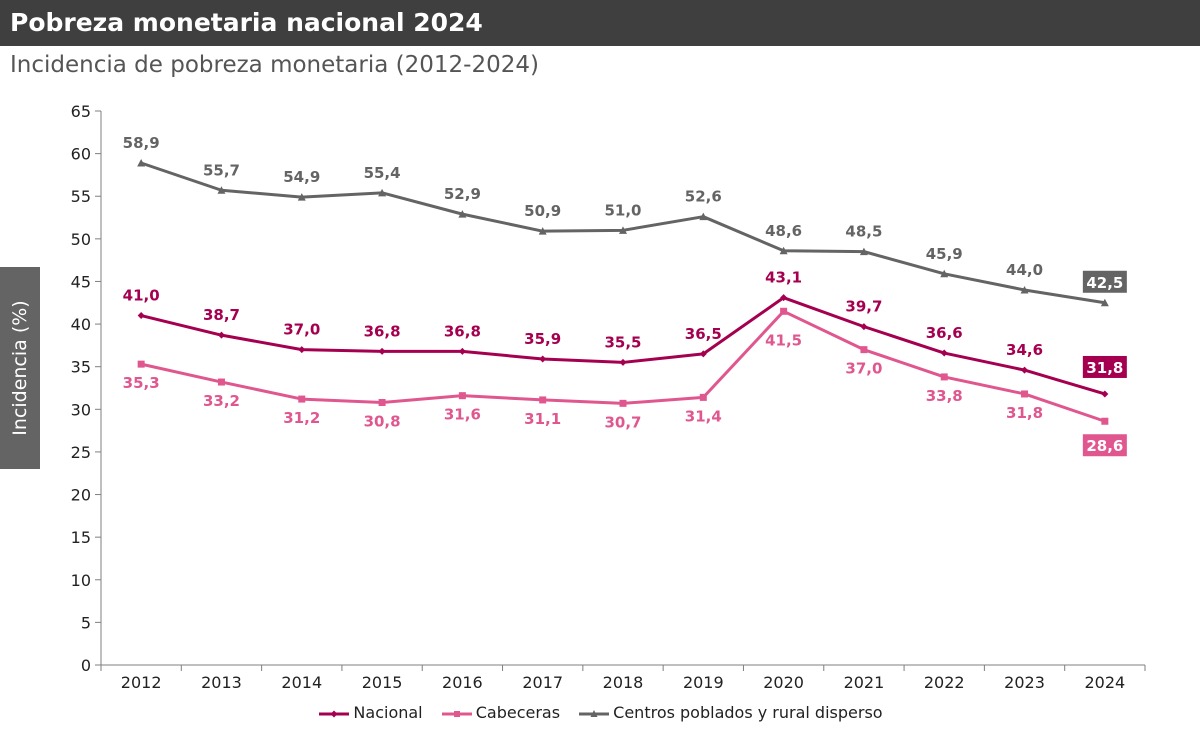 This screenshot has height=736, width=1200. What do you see at coordinates (864, 682) in the screenshot?
I see `x-tick-label: 2021` at bounding box center [864, 682].